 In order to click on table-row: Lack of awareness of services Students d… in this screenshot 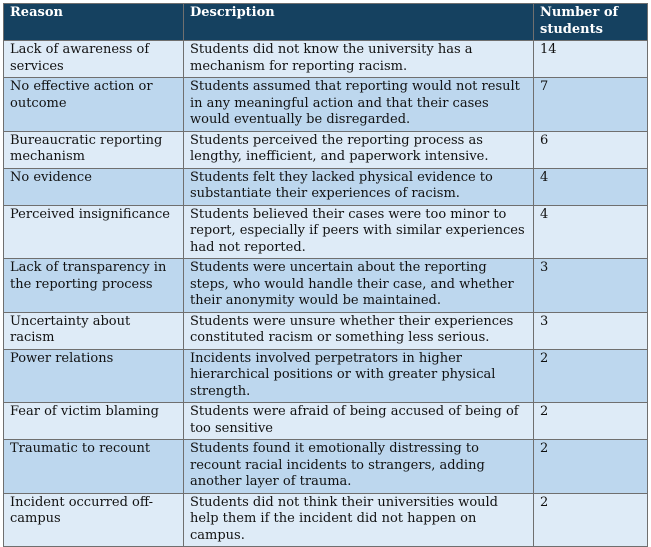, I will do `click(325, 59)`.